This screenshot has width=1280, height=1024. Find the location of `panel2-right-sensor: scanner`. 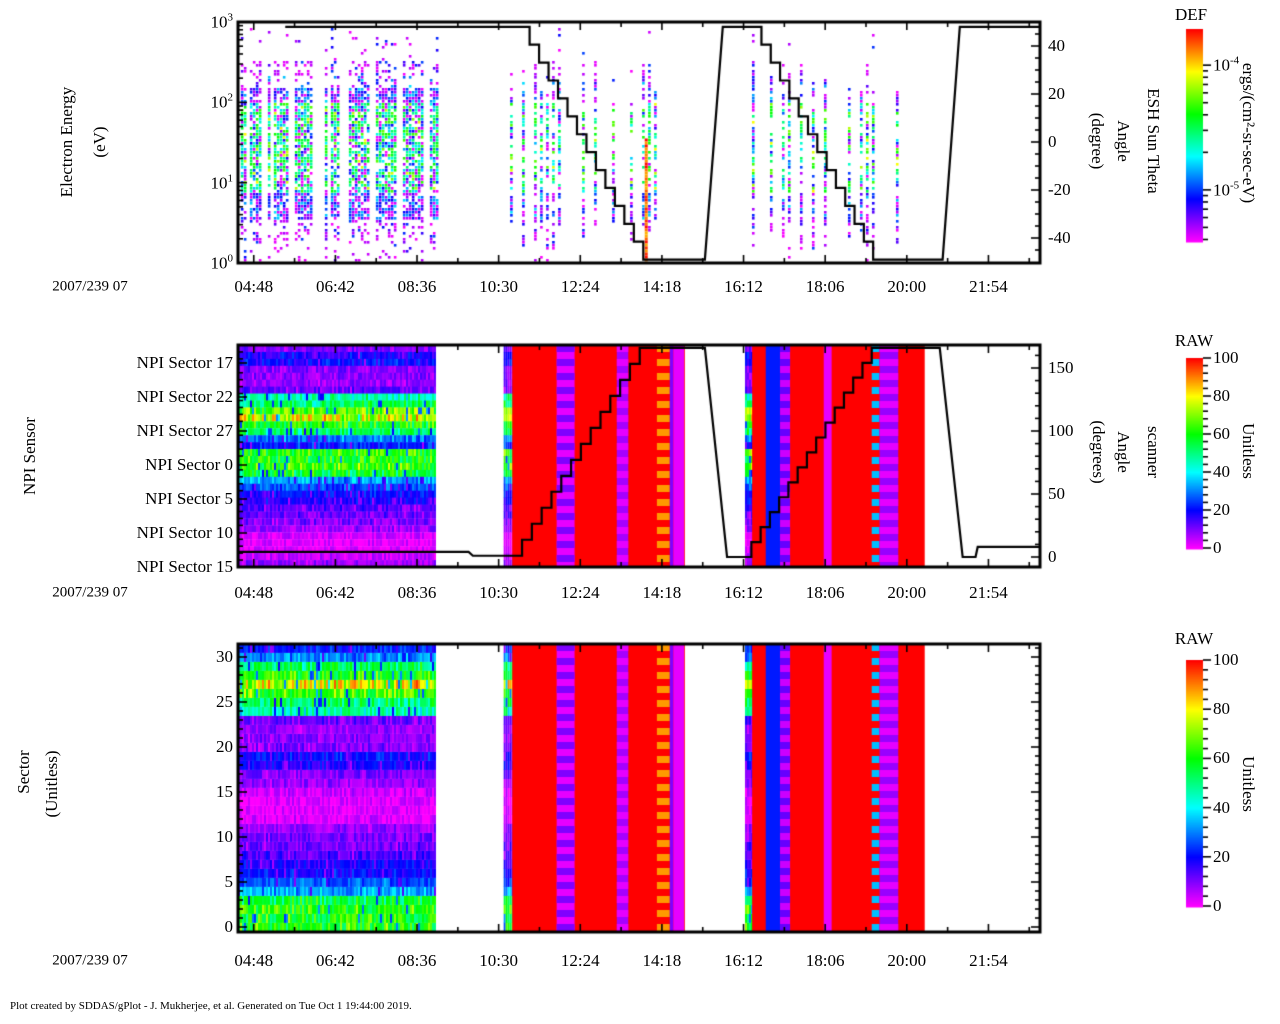

panel2-right-sensor: scanner is located at coordinates (1153, 452).